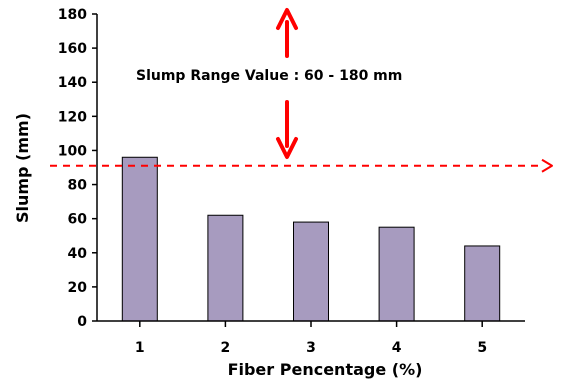 The image size is (565, 385). What do you see at coordinates (140, 348) in the screenshot?
I see `x-tick-label-1: 1` at bounding box center [140, 348].